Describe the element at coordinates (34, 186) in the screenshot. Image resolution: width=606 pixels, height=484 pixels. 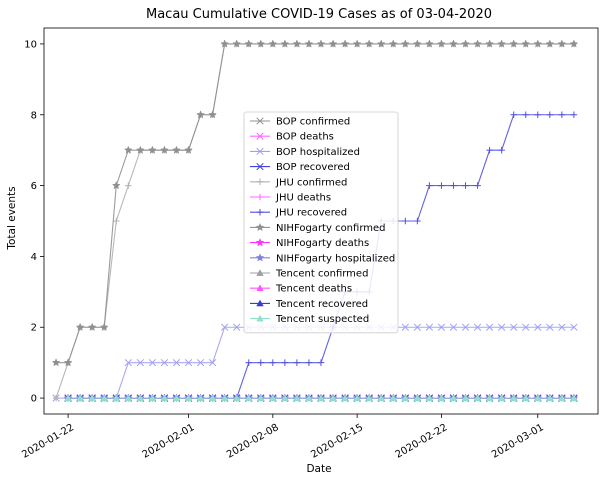
I see `y-tick-label: 6` at that location.